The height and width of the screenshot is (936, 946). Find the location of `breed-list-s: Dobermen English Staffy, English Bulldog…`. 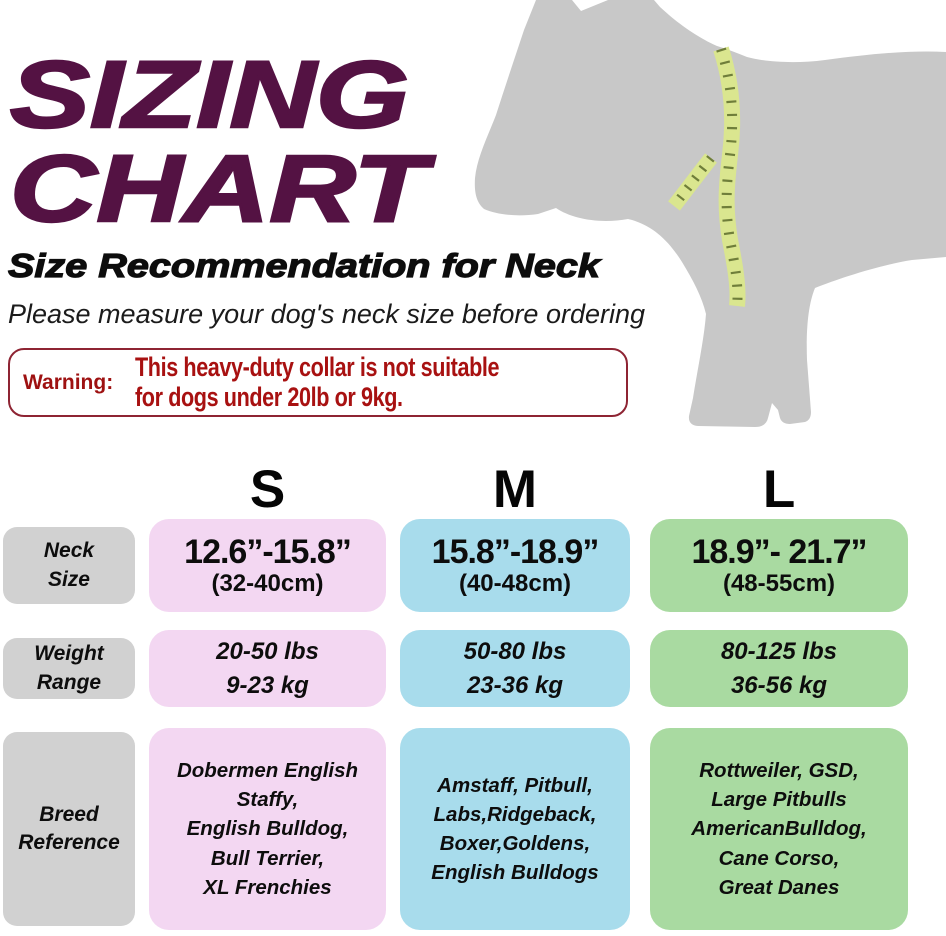

breed-list-s: Dobermen English Staffy, English Bulldog… is located at coordinates (267, 829).